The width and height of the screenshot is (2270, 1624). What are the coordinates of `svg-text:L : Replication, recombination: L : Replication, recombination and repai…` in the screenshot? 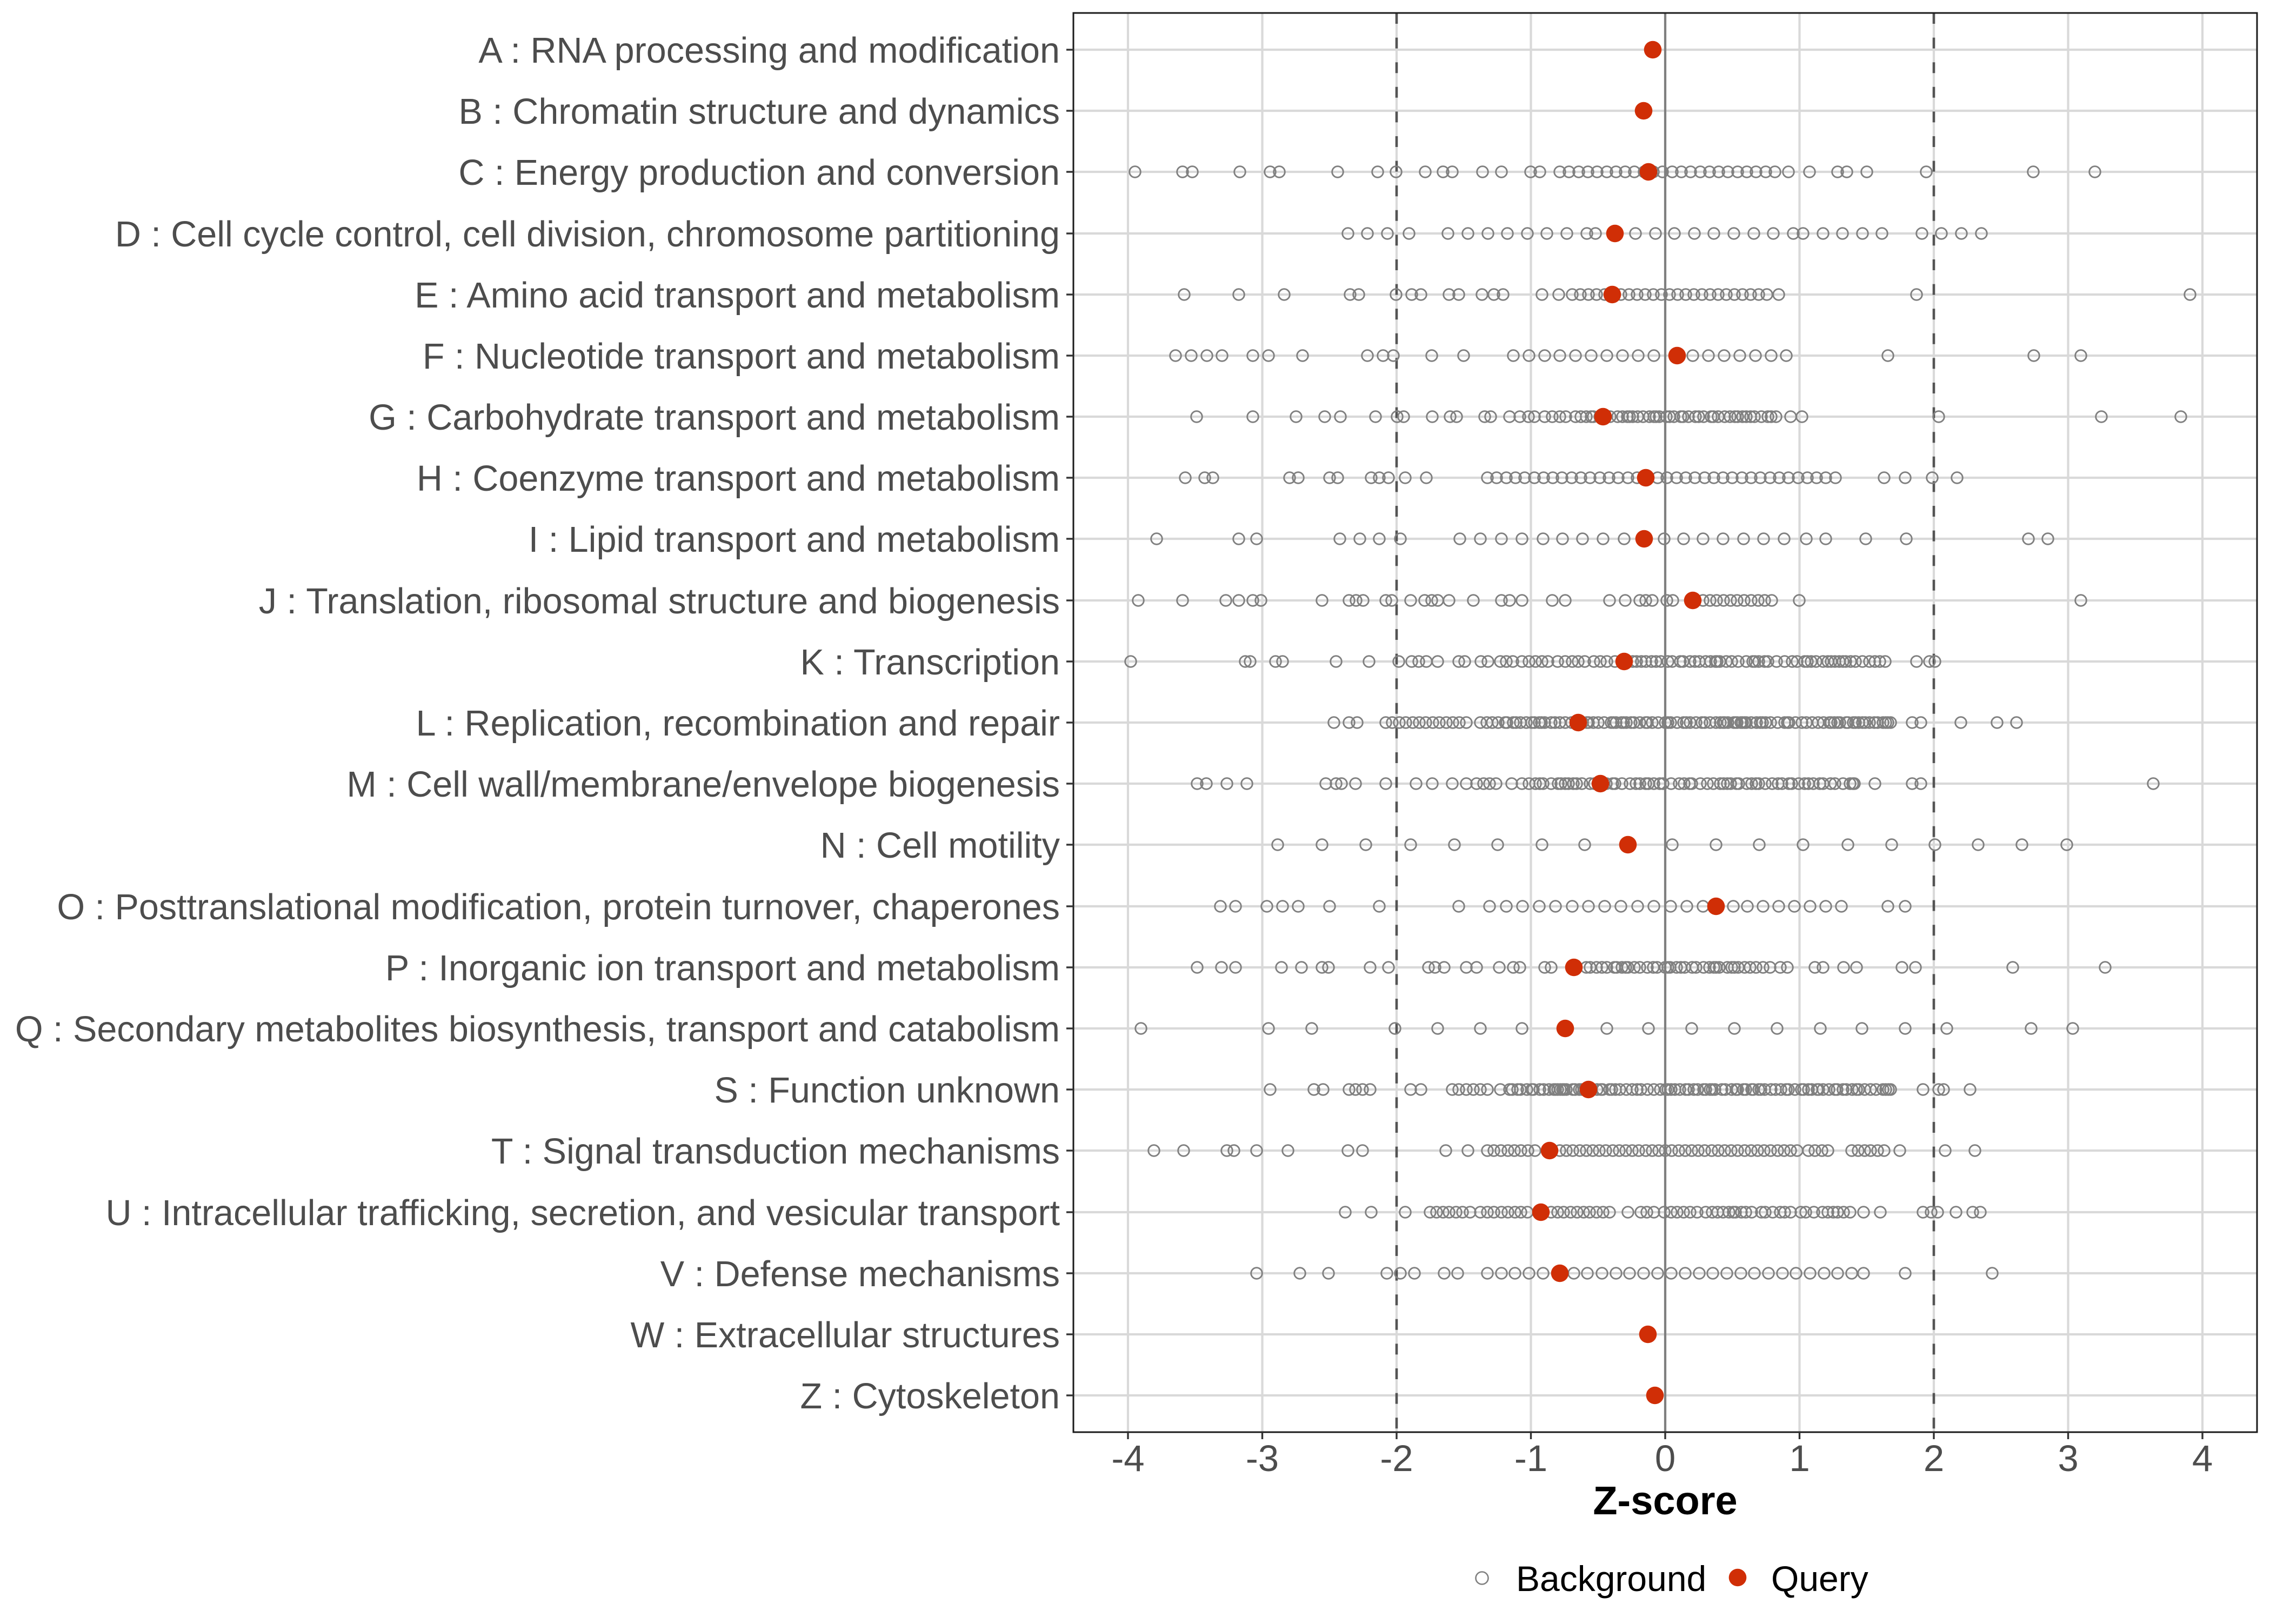 It's located at (738, 724).